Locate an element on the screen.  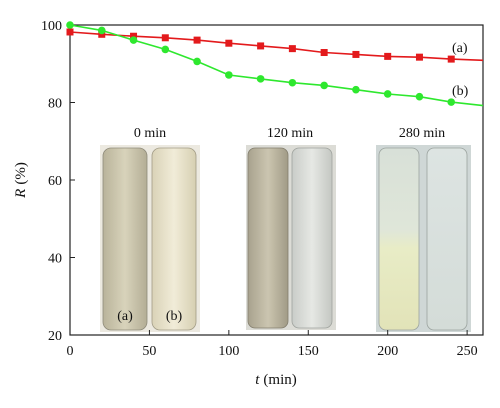
inset-photo-120min: 120 min is located at coordinates (291, 228).